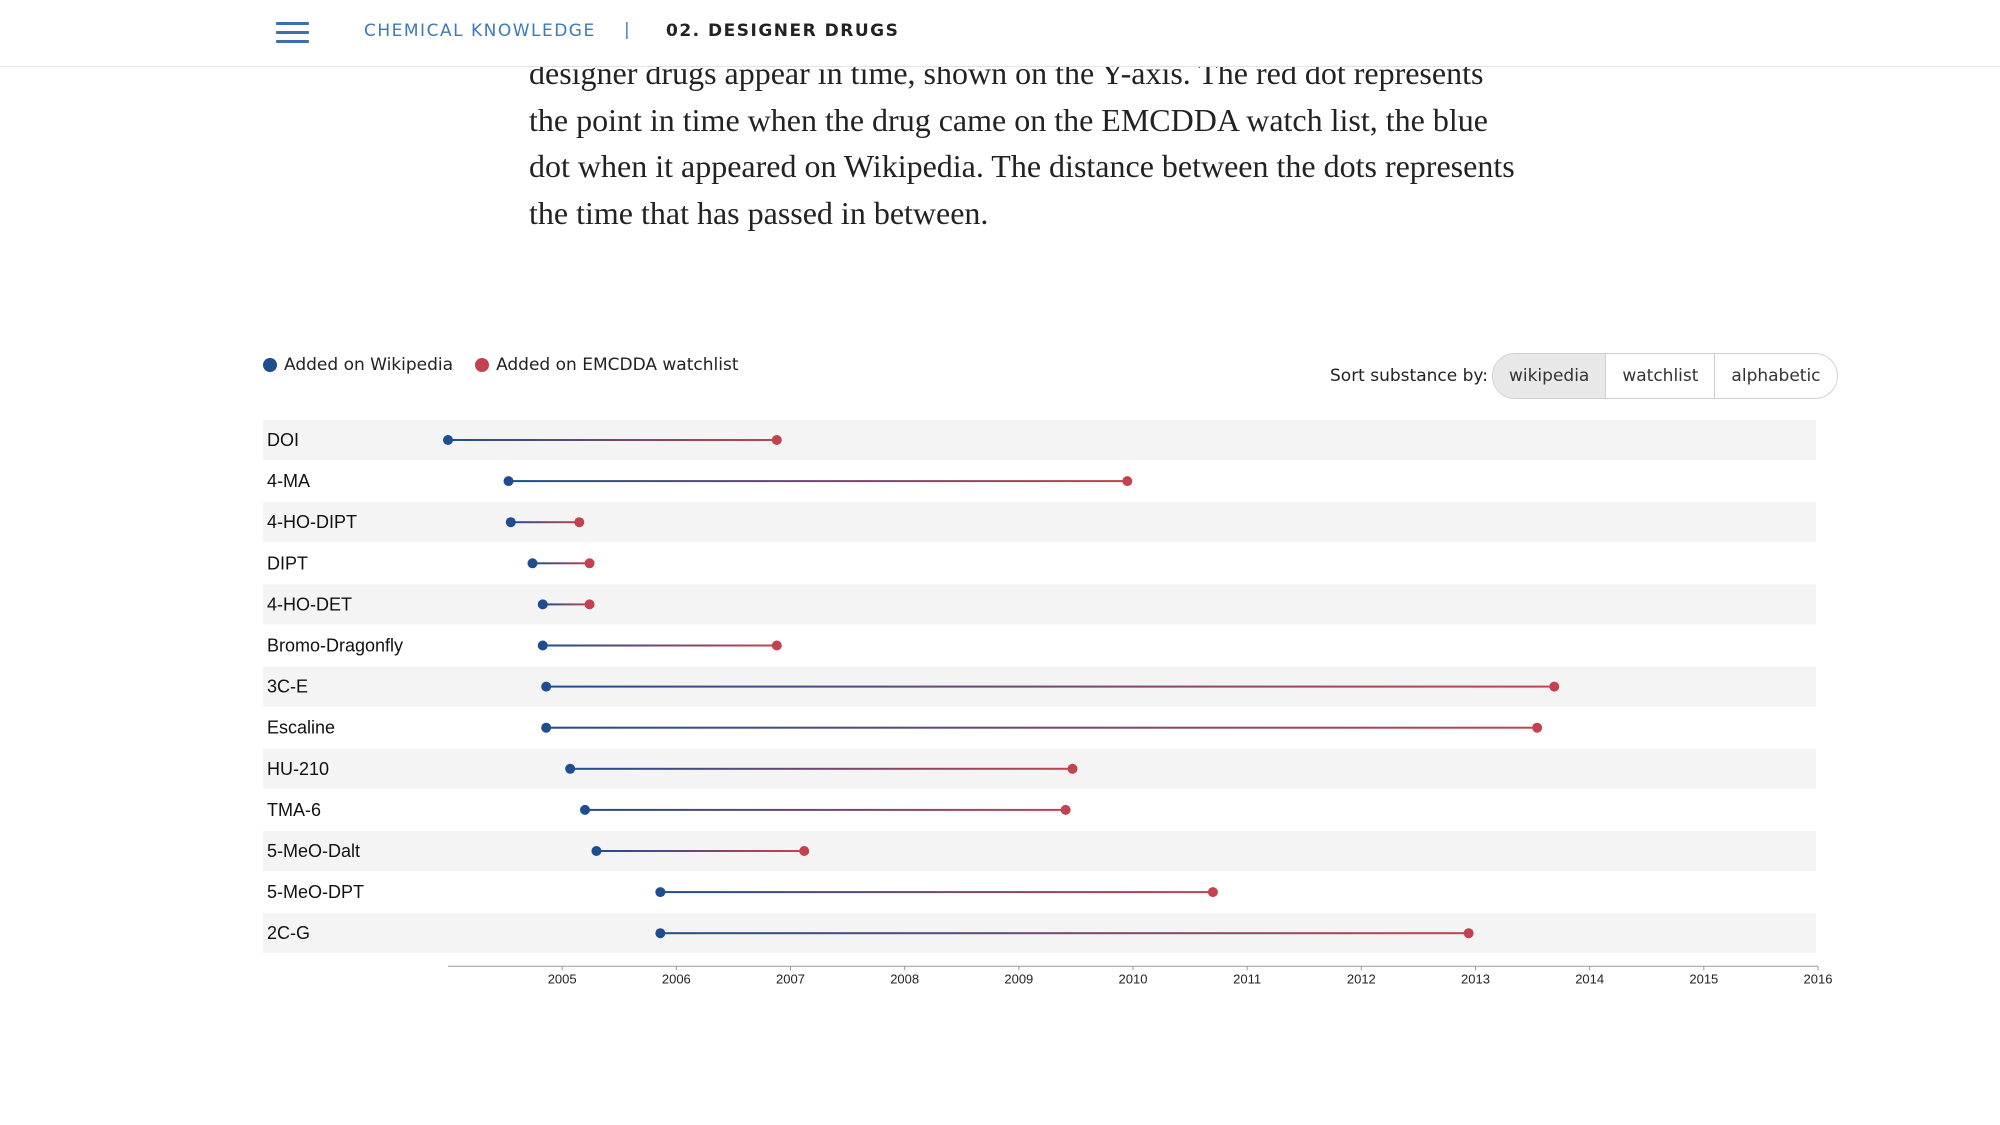  Describe the element at coordinates (292, 33) in the screenshot. I see `menu-icon` at that location.